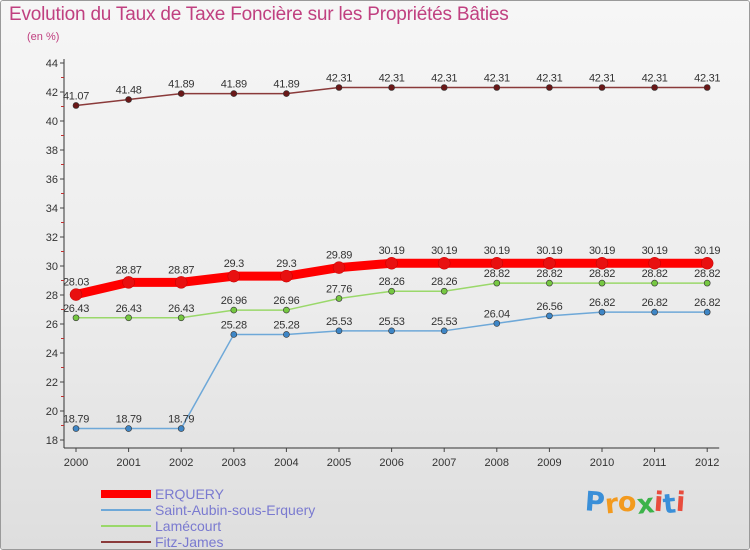 This screenshot has height=550, width=750. Describe the element at coordinates (43, 37) in the screenshot. I see `y-axis-unit-label: (en %)` at that location.